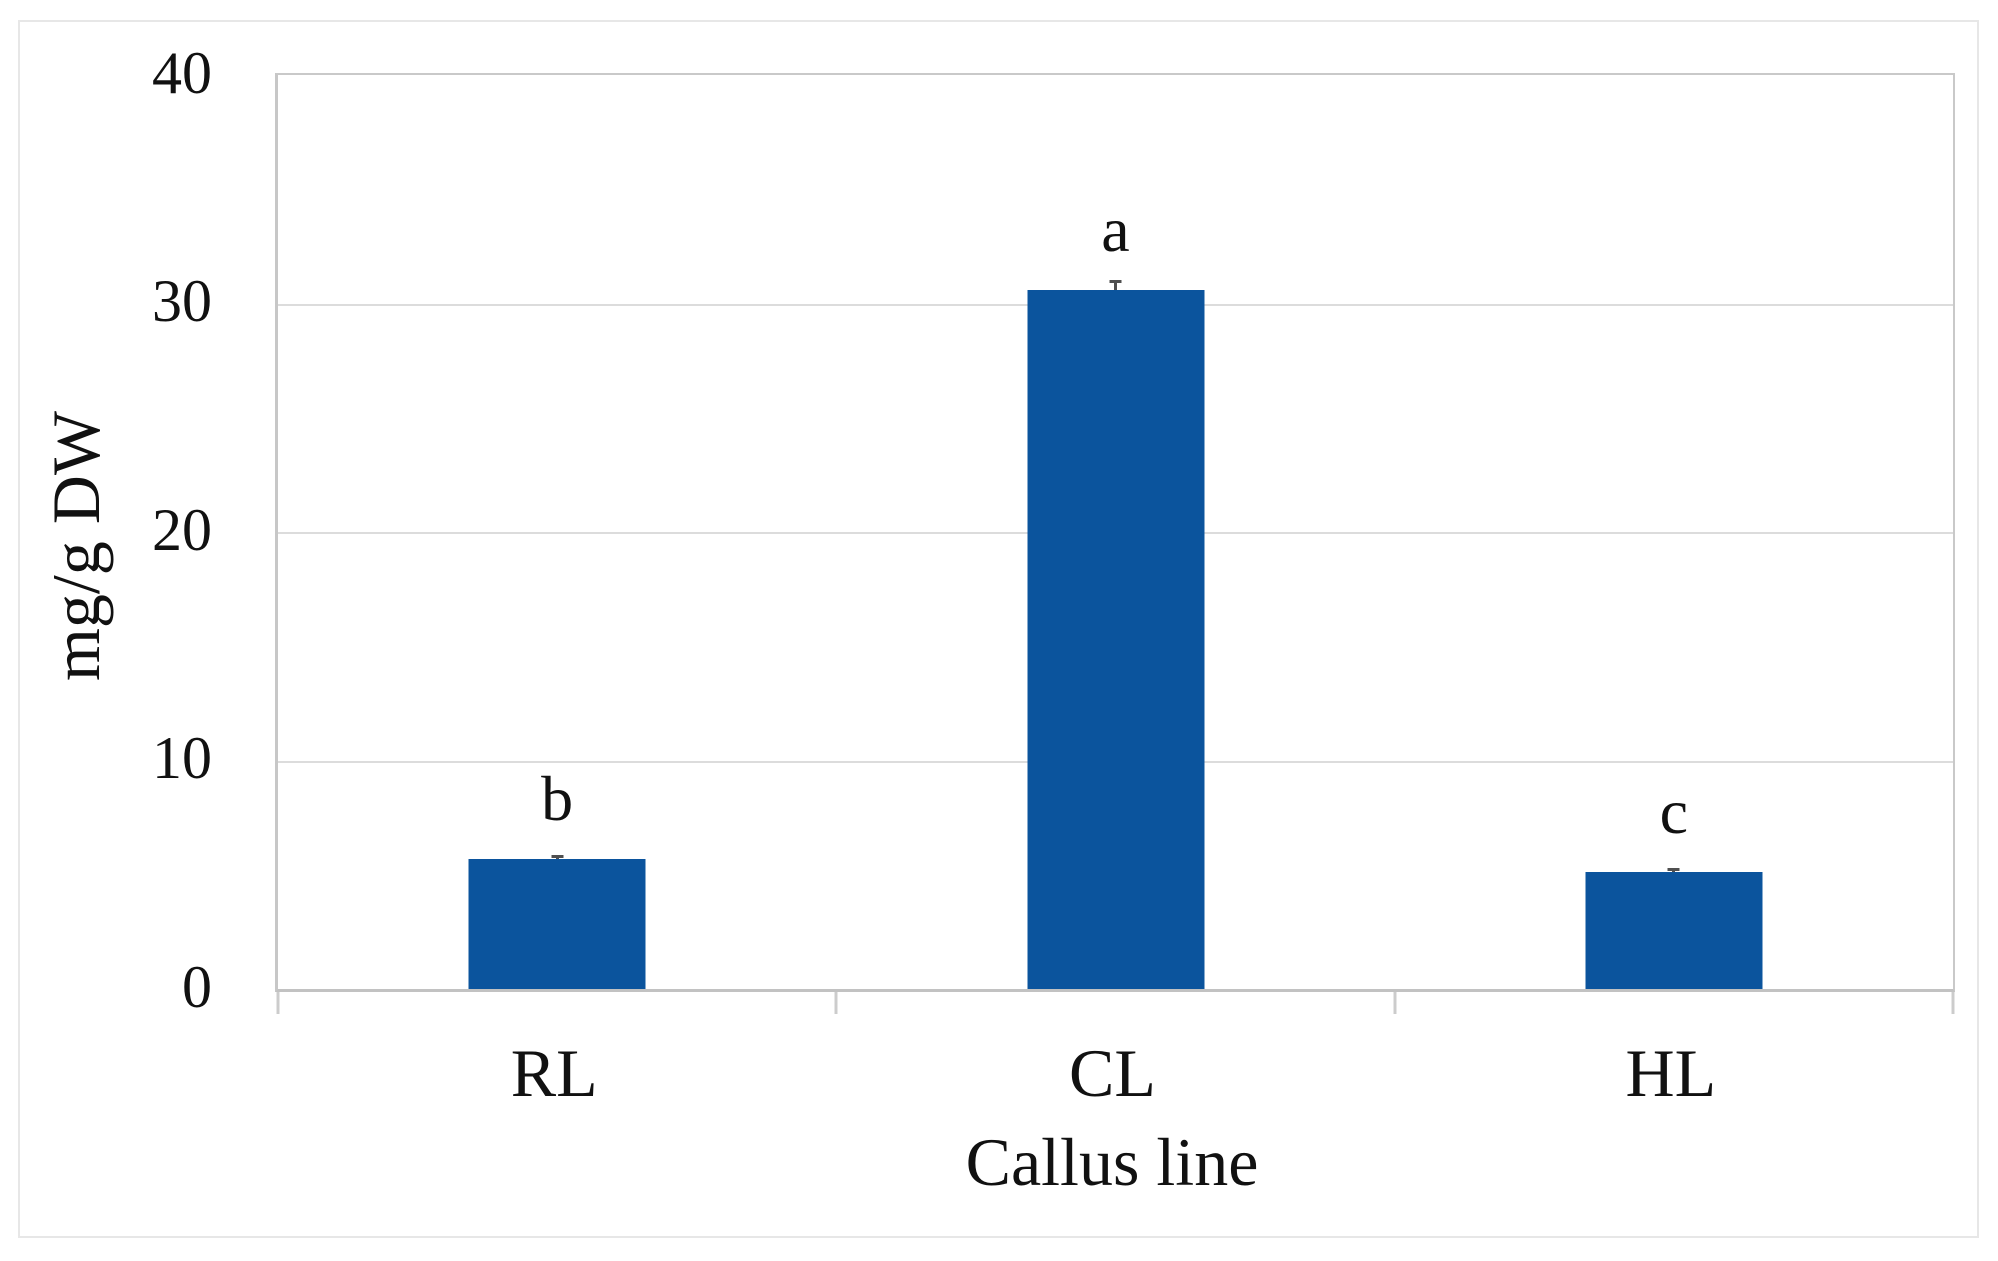  What do you see at coordinates (557, 923) in the screenshot?
I see `bar-rl` at bounding box center [557, 923].